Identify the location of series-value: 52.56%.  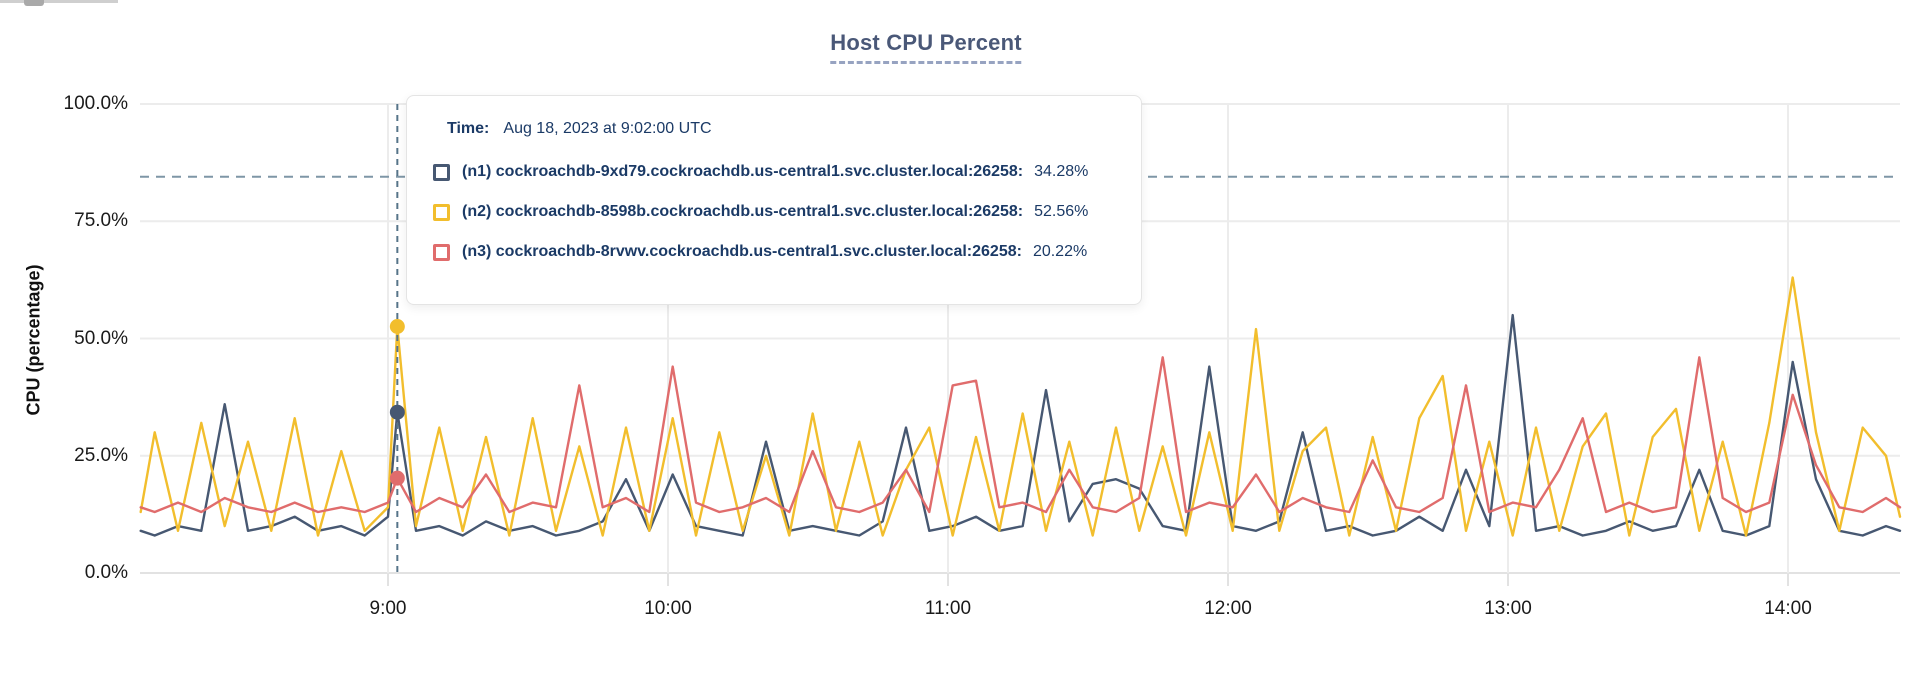
(1061, 211).